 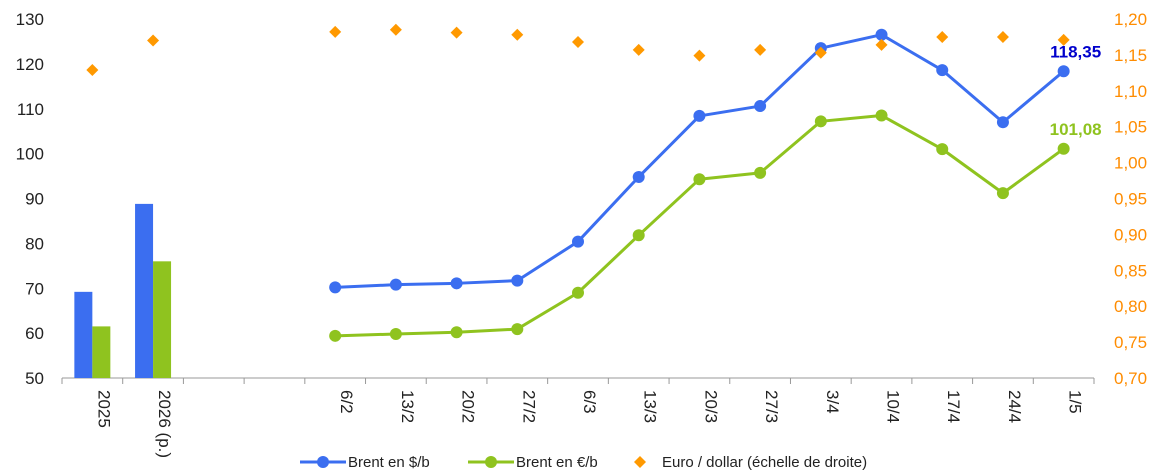 What do you see at coordinates (1130, 306) in the screenshot?
I see `right-tick-label: 0,80` at bounding box center [1130, 306].